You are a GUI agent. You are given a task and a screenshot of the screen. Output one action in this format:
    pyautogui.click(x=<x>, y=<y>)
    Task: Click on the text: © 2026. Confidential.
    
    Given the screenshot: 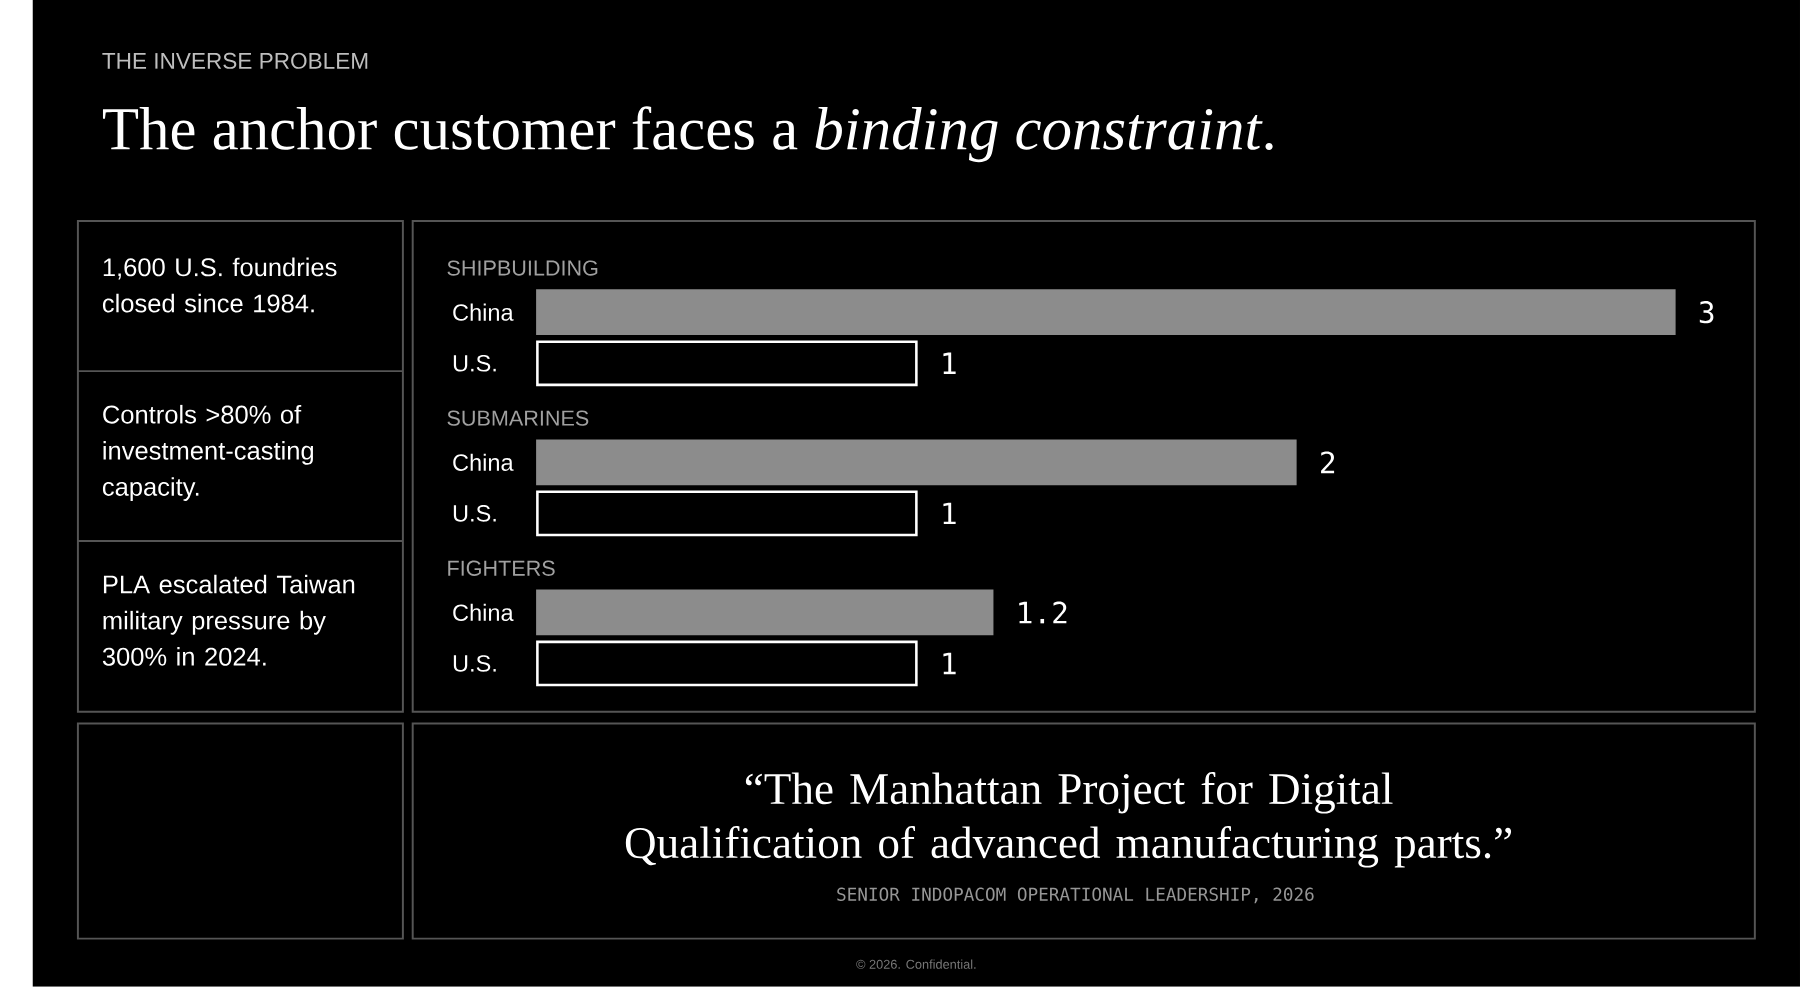 What is the action you would take?
    pyautogui.click(x=916, y=964)
    